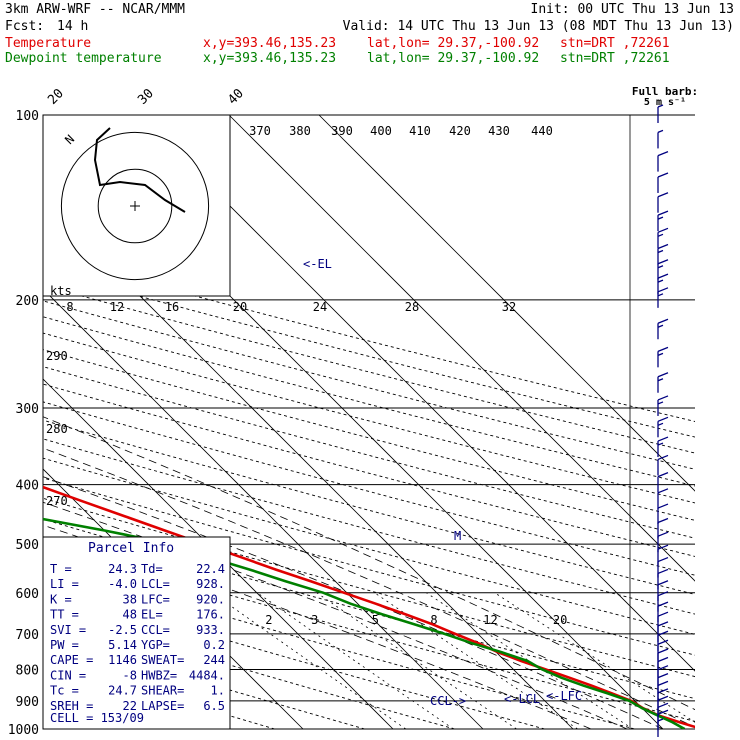 This screenshot has height=740, width=740. What do you see at coordinates (61, 569) in the screenshot?
I see `parcel-key-t: T =` at bounding box center [61, 569].